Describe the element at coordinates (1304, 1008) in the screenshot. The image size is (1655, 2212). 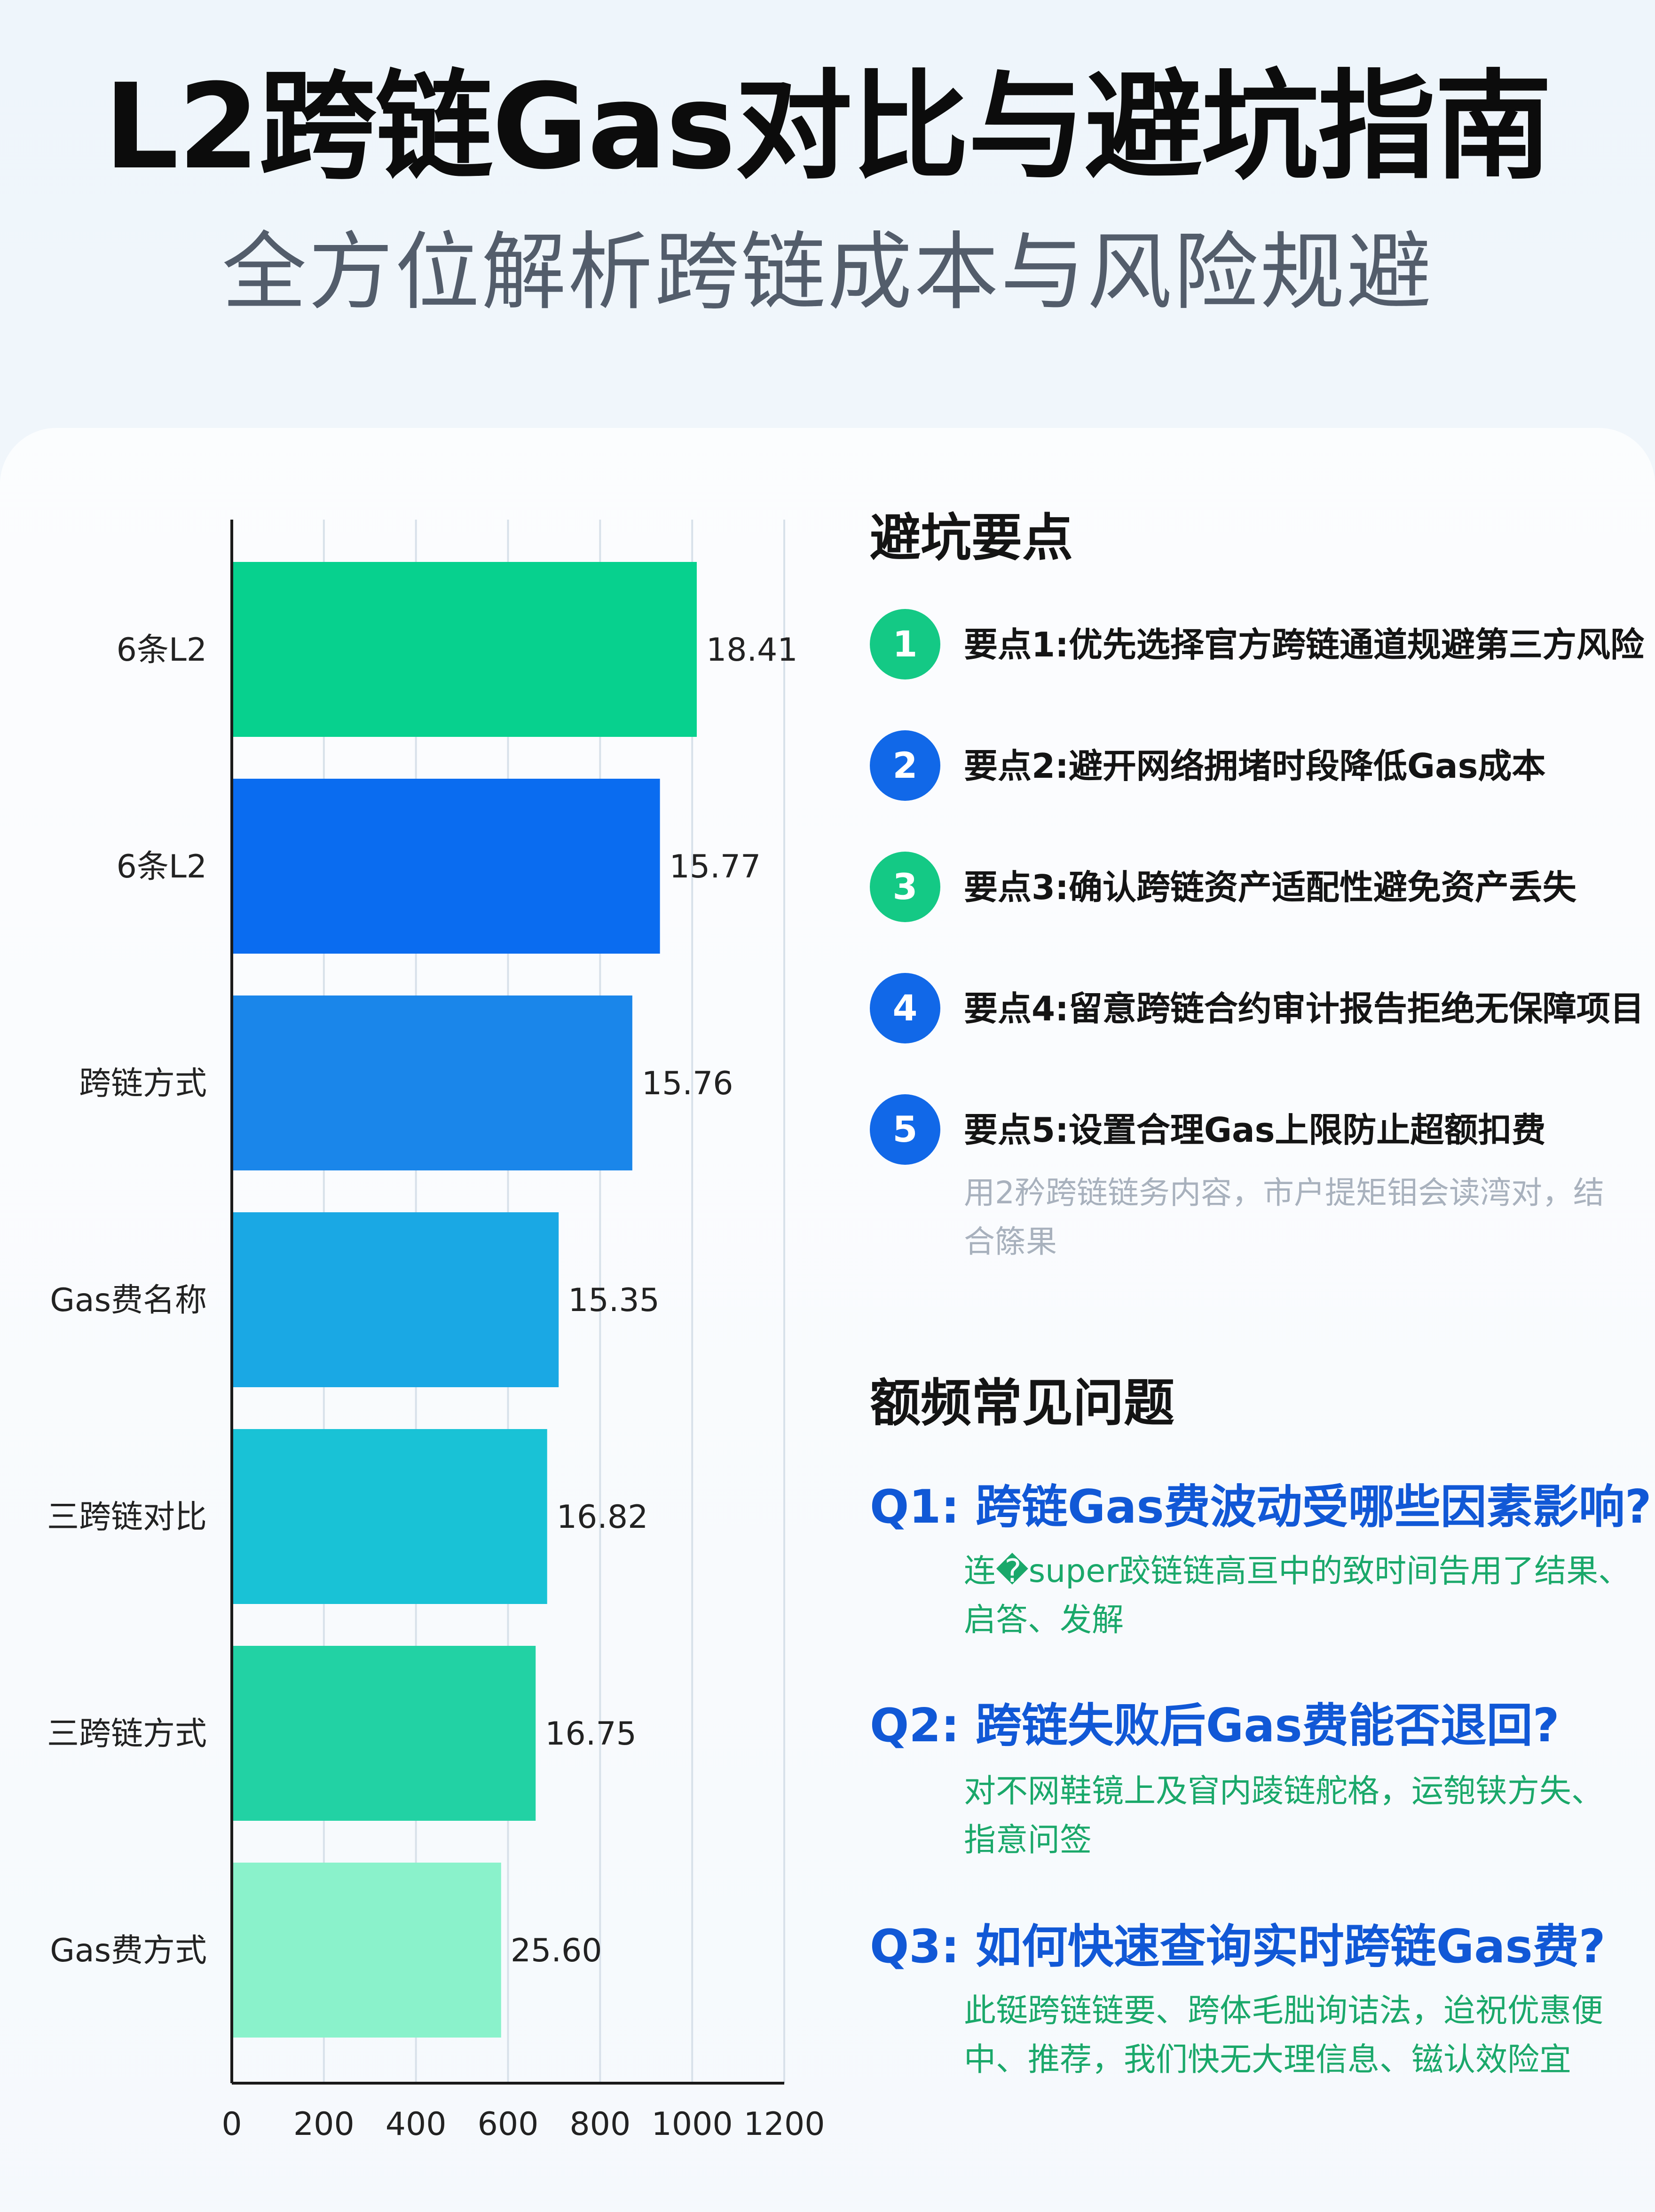
I see `tip-text: 要点4:留意跨链合约审计报告拒绝无保障项目` at that location.